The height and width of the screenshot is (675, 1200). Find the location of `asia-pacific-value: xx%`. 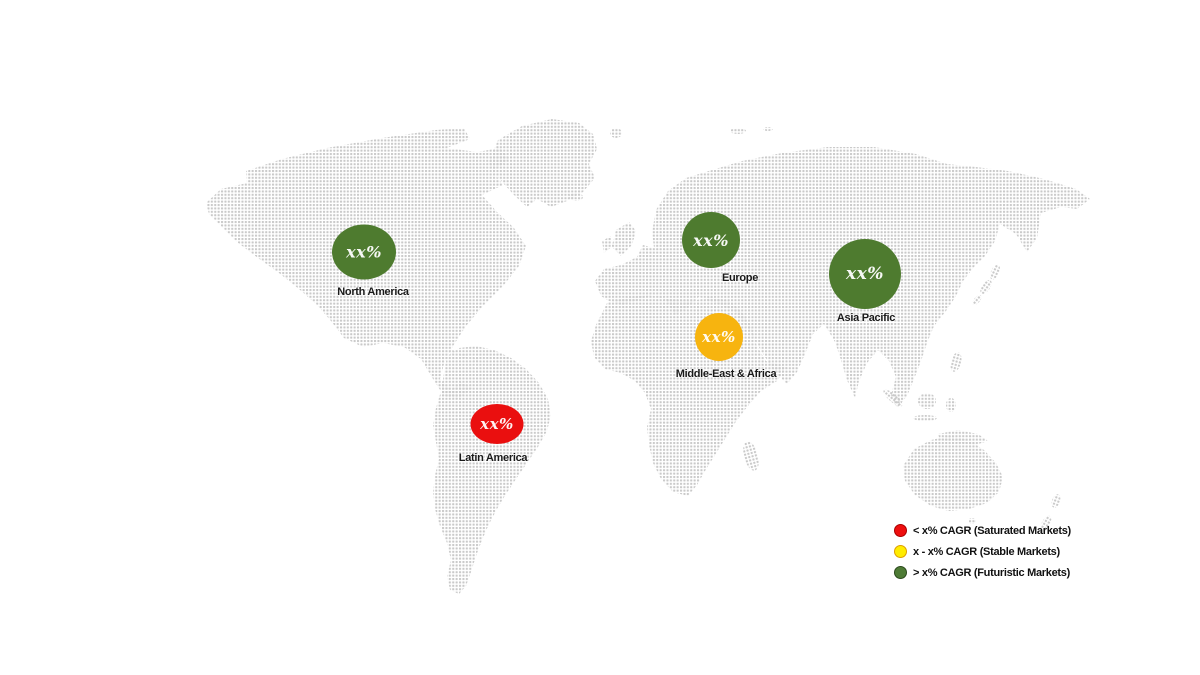

asia-pacific-value: xx% is located at coordinates (865, 274).